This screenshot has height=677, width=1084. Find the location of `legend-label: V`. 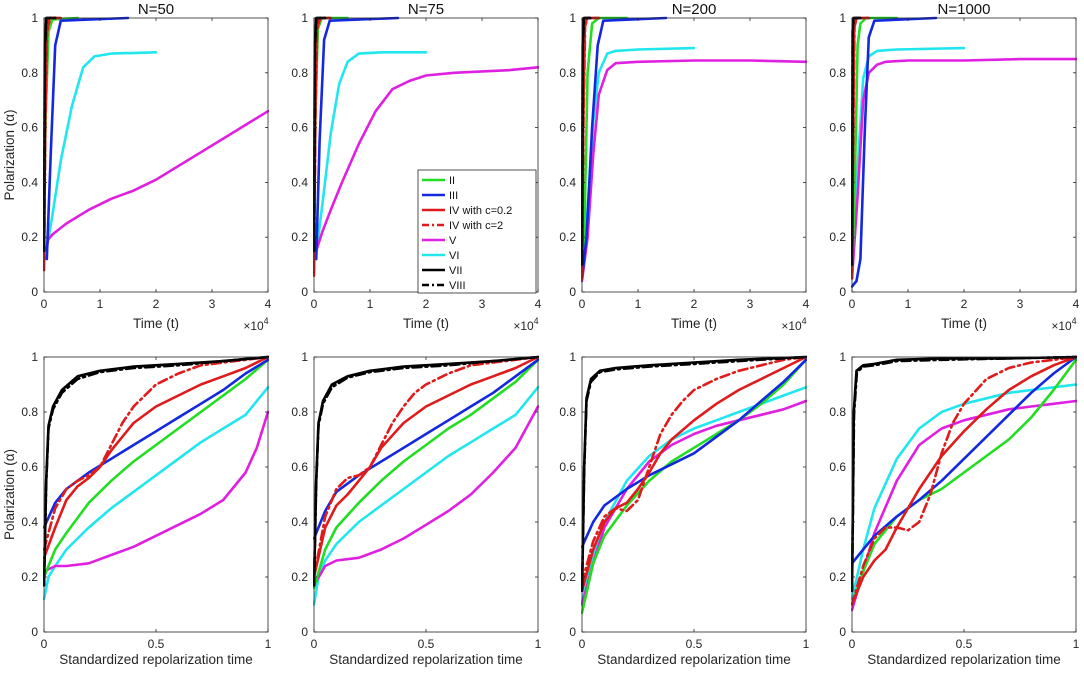

legend-label: V is located at coordinates (453, 241).